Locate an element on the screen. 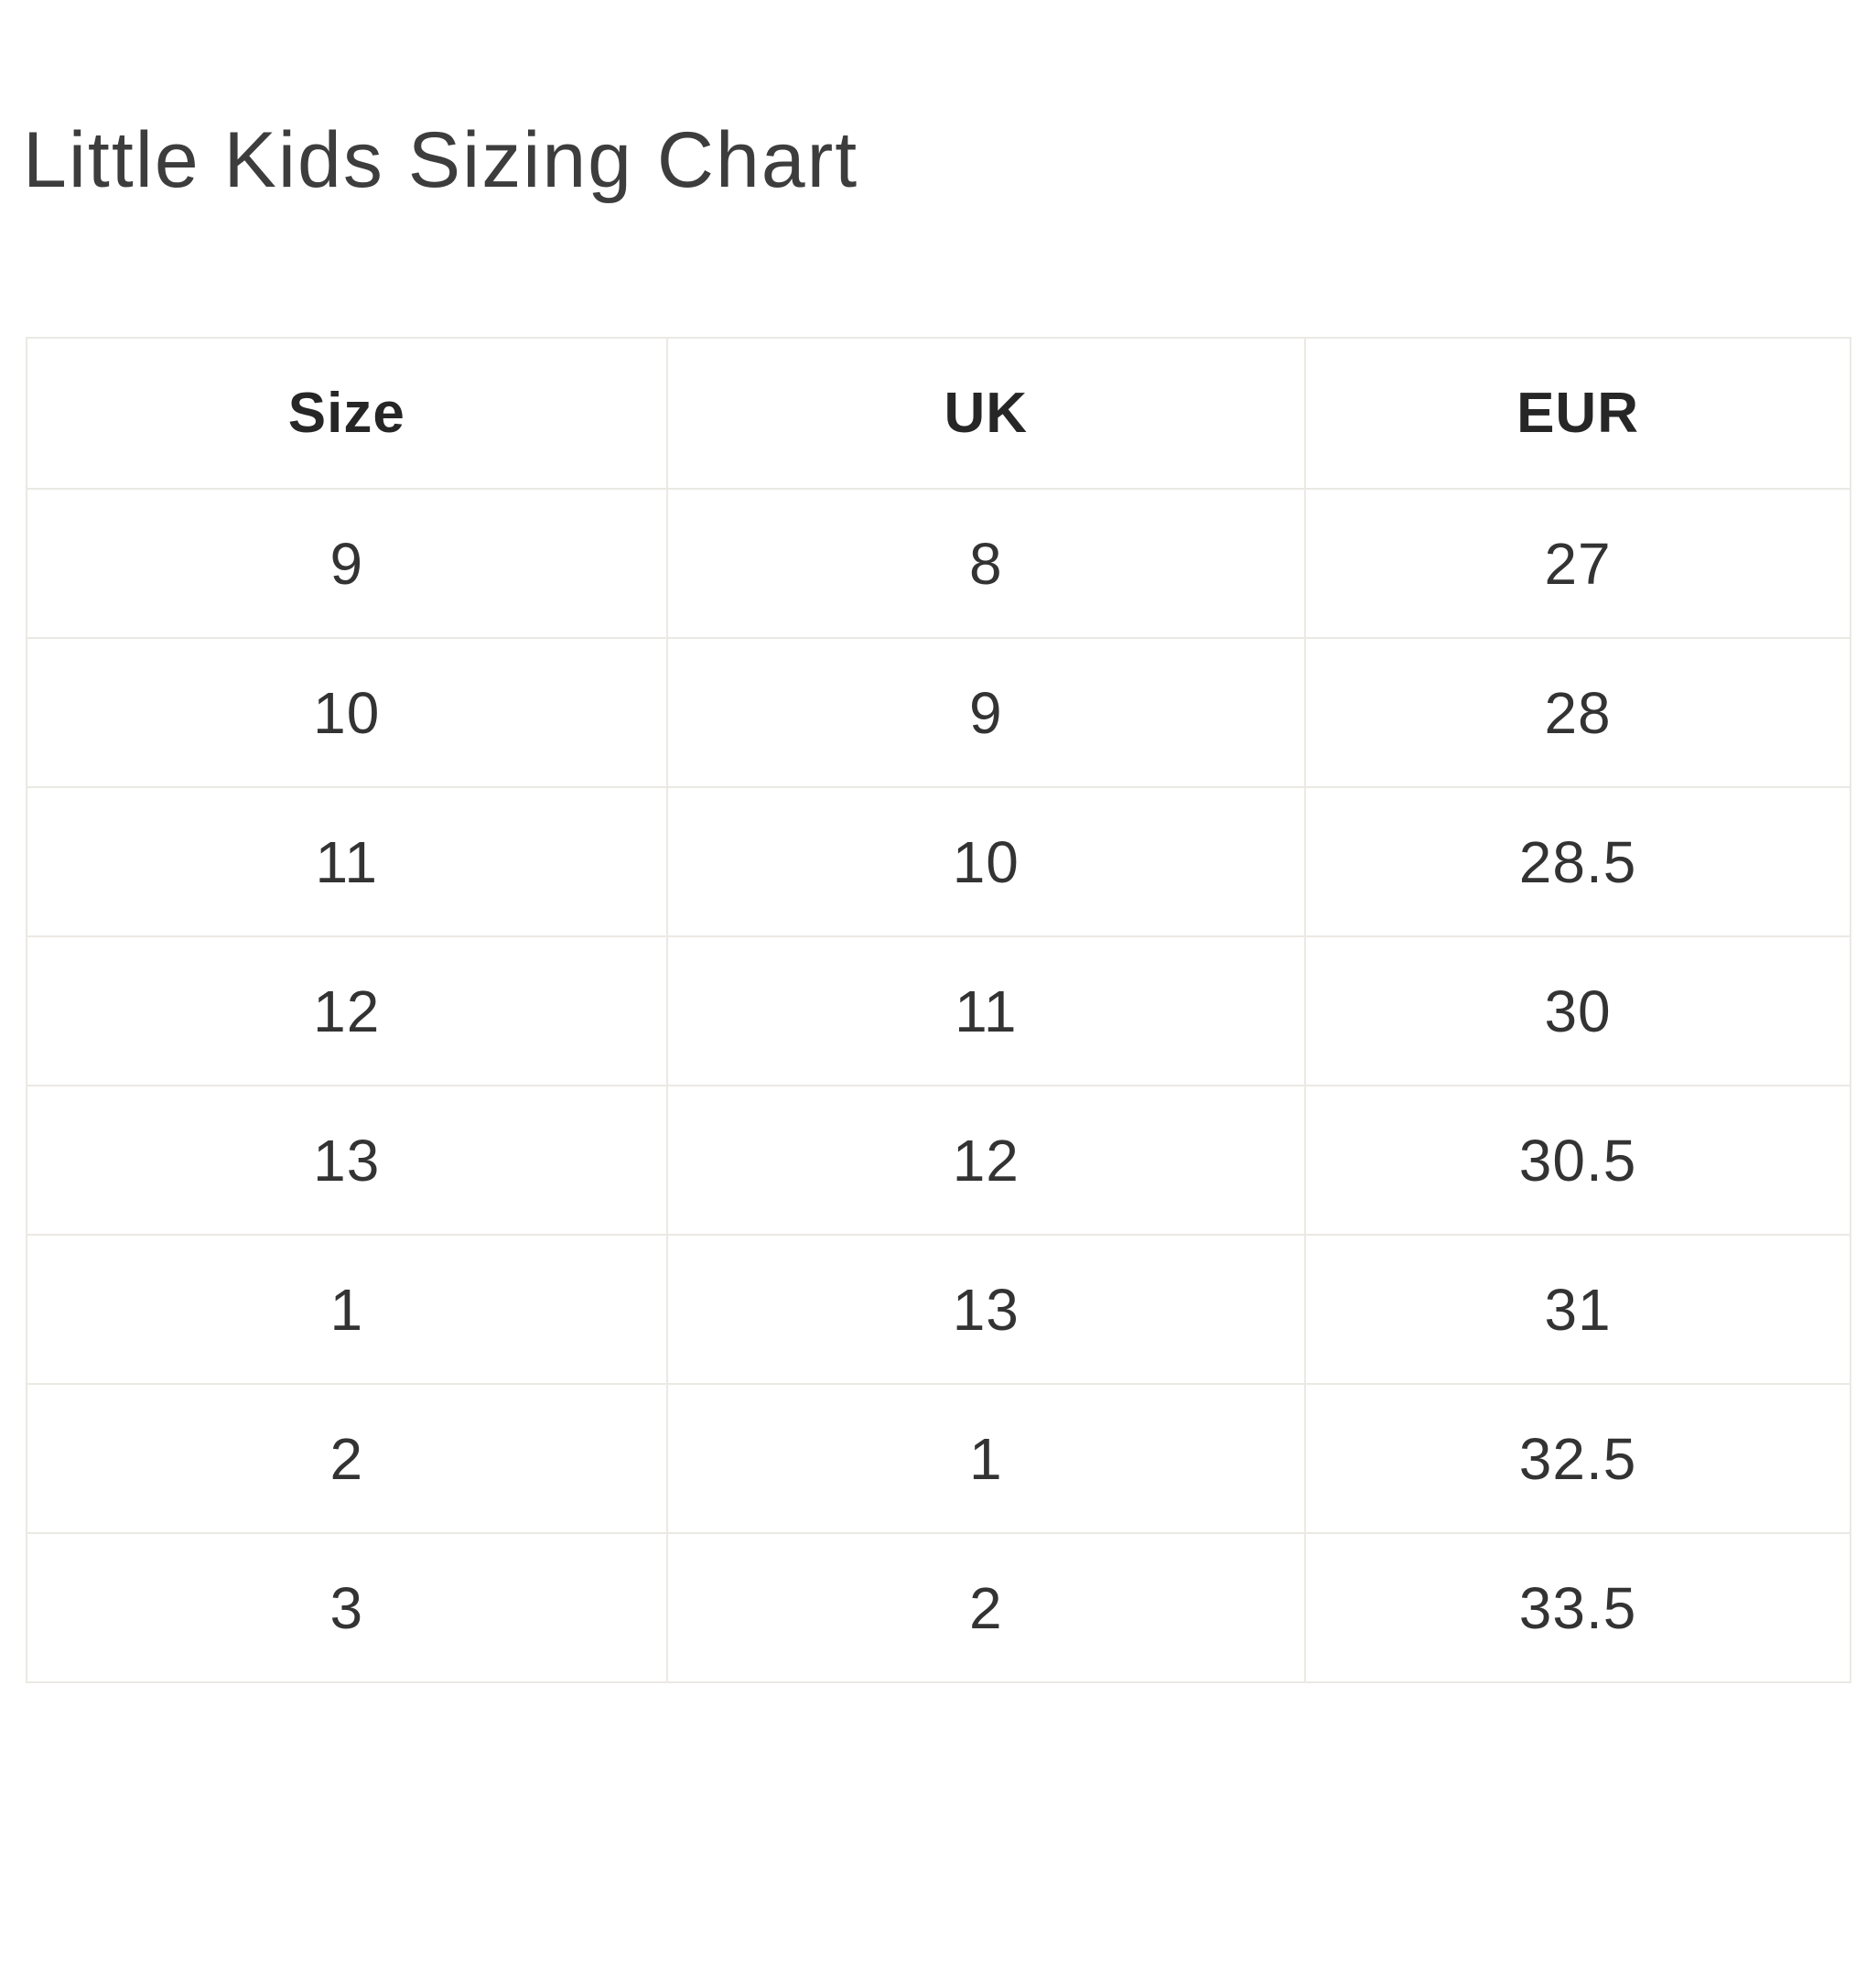 The image size is (1867, 1988). table-cell-uk: 10 is located at coordinates (986, 861).